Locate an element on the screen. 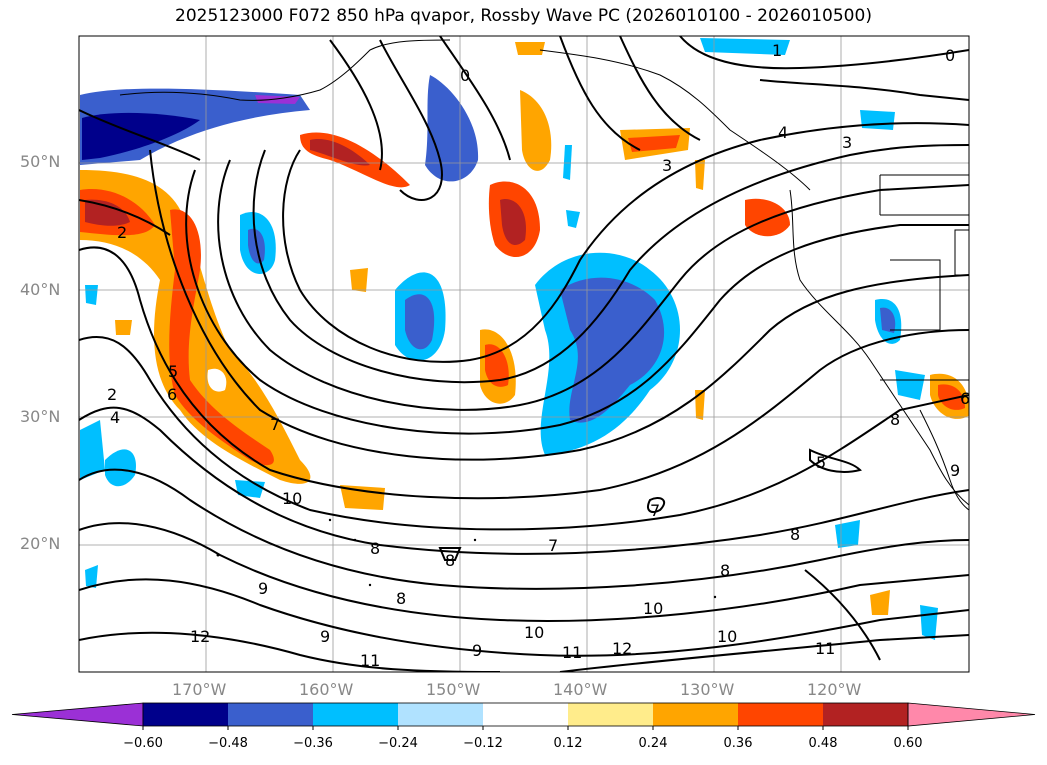 The image size is (1047, 765). colorbar-tick-label: 0.24 is located at coordinates (653, 743).